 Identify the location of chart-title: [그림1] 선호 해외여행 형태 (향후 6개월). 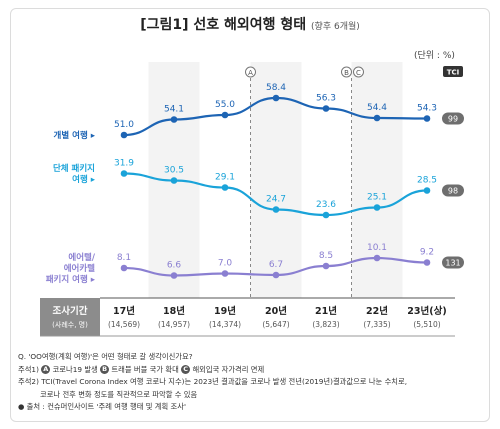
(250, 24).